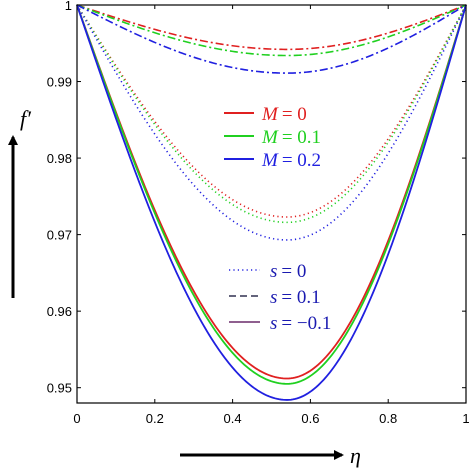  I want to click on y-tick-label: 0.95, so click(59, 388).